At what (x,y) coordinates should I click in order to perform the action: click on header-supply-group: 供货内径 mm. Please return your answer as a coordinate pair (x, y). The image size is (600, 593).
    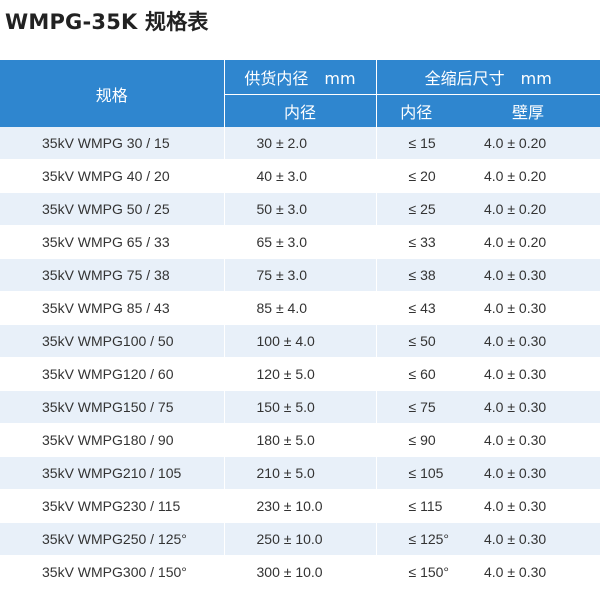
    Looking at the image, I should click on (299, 77).